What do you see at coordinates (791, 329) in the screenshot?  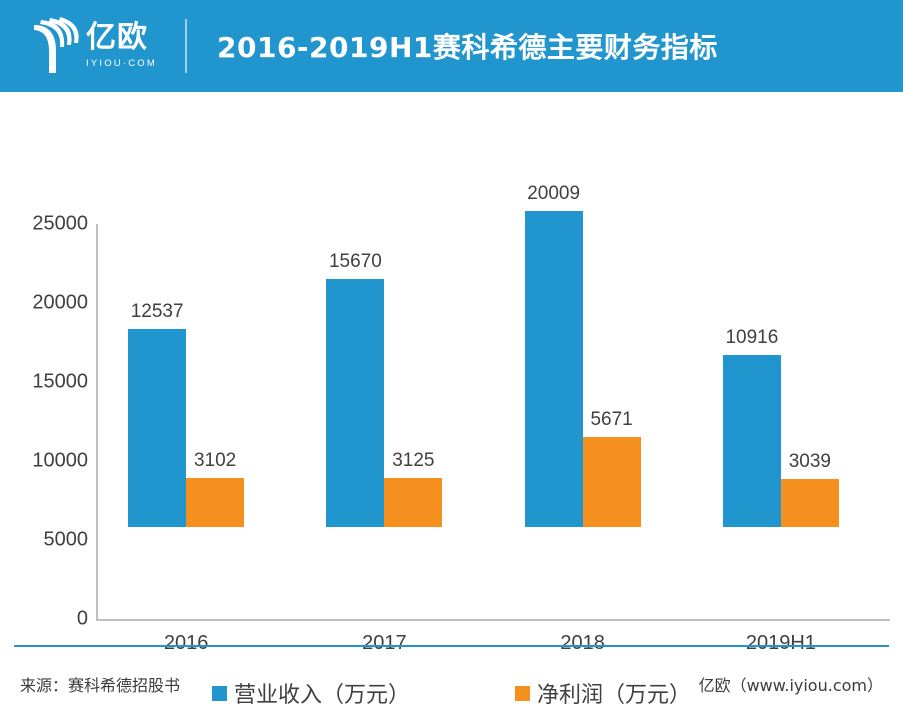 I see `bar-group: 10916 3039` at bounding box center [791, 329].